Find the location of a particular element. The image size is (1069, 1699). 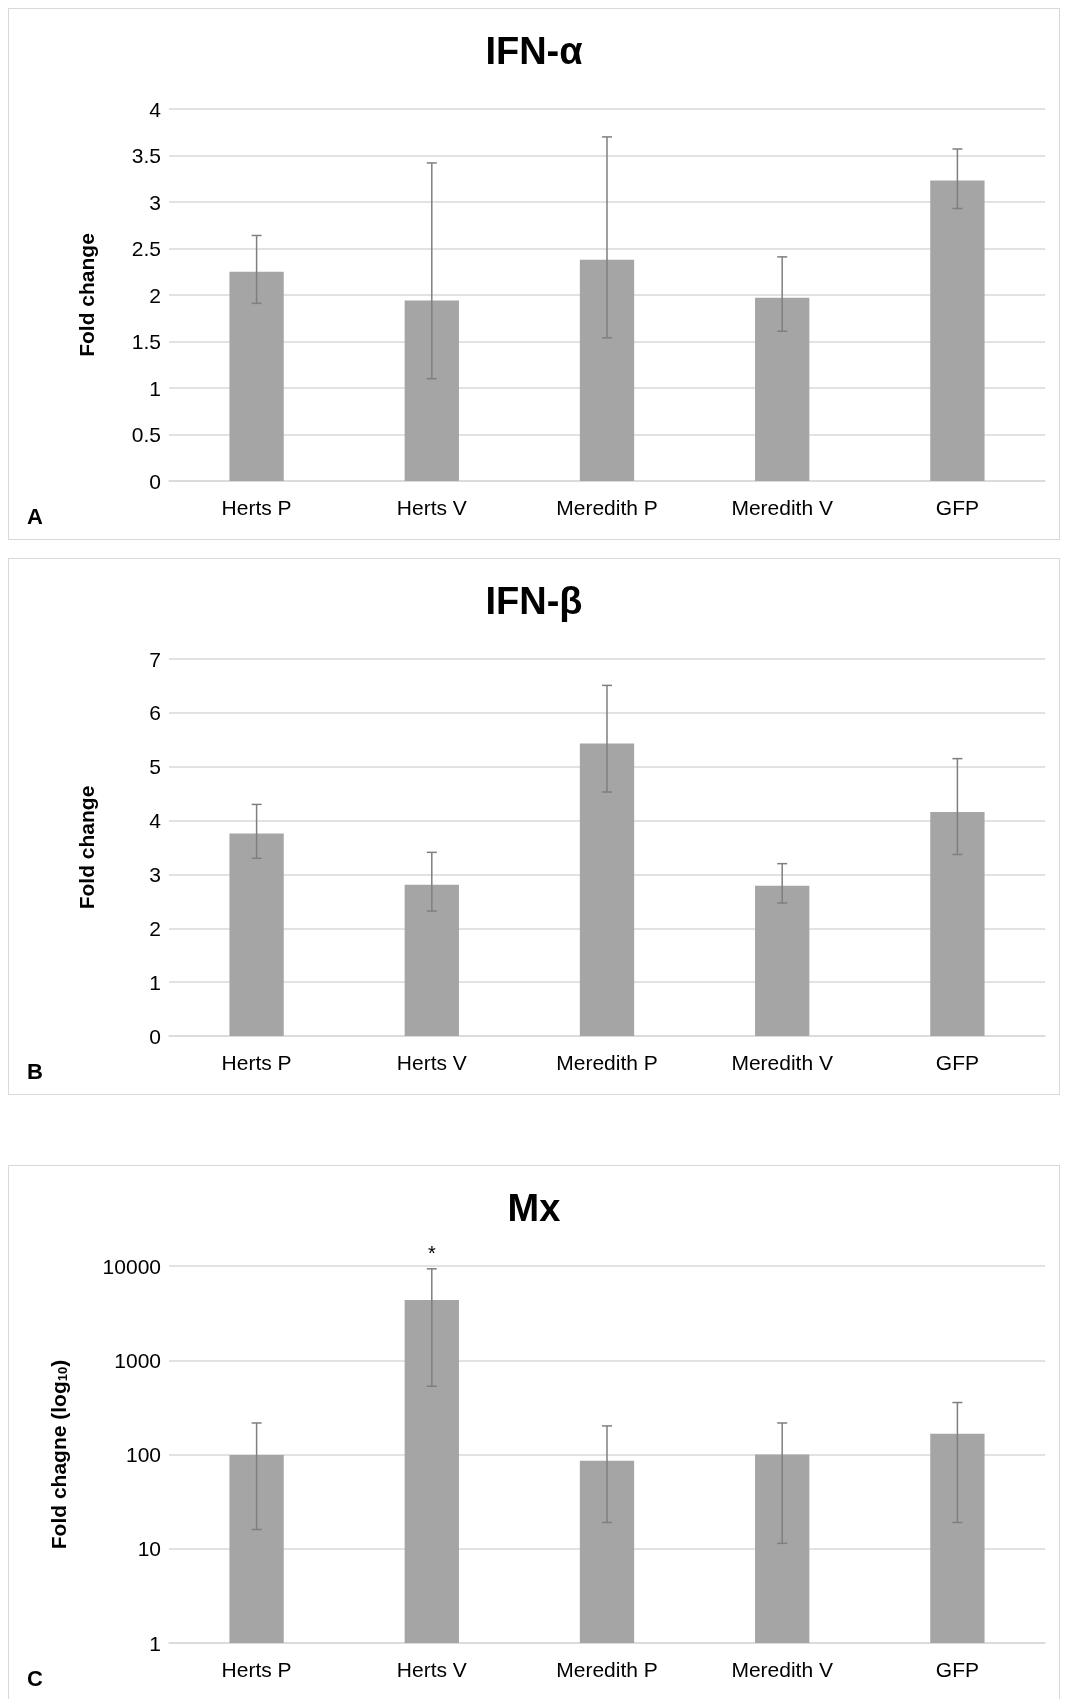

y-tick-label: 10000 is located at coordinates (131, 1266).